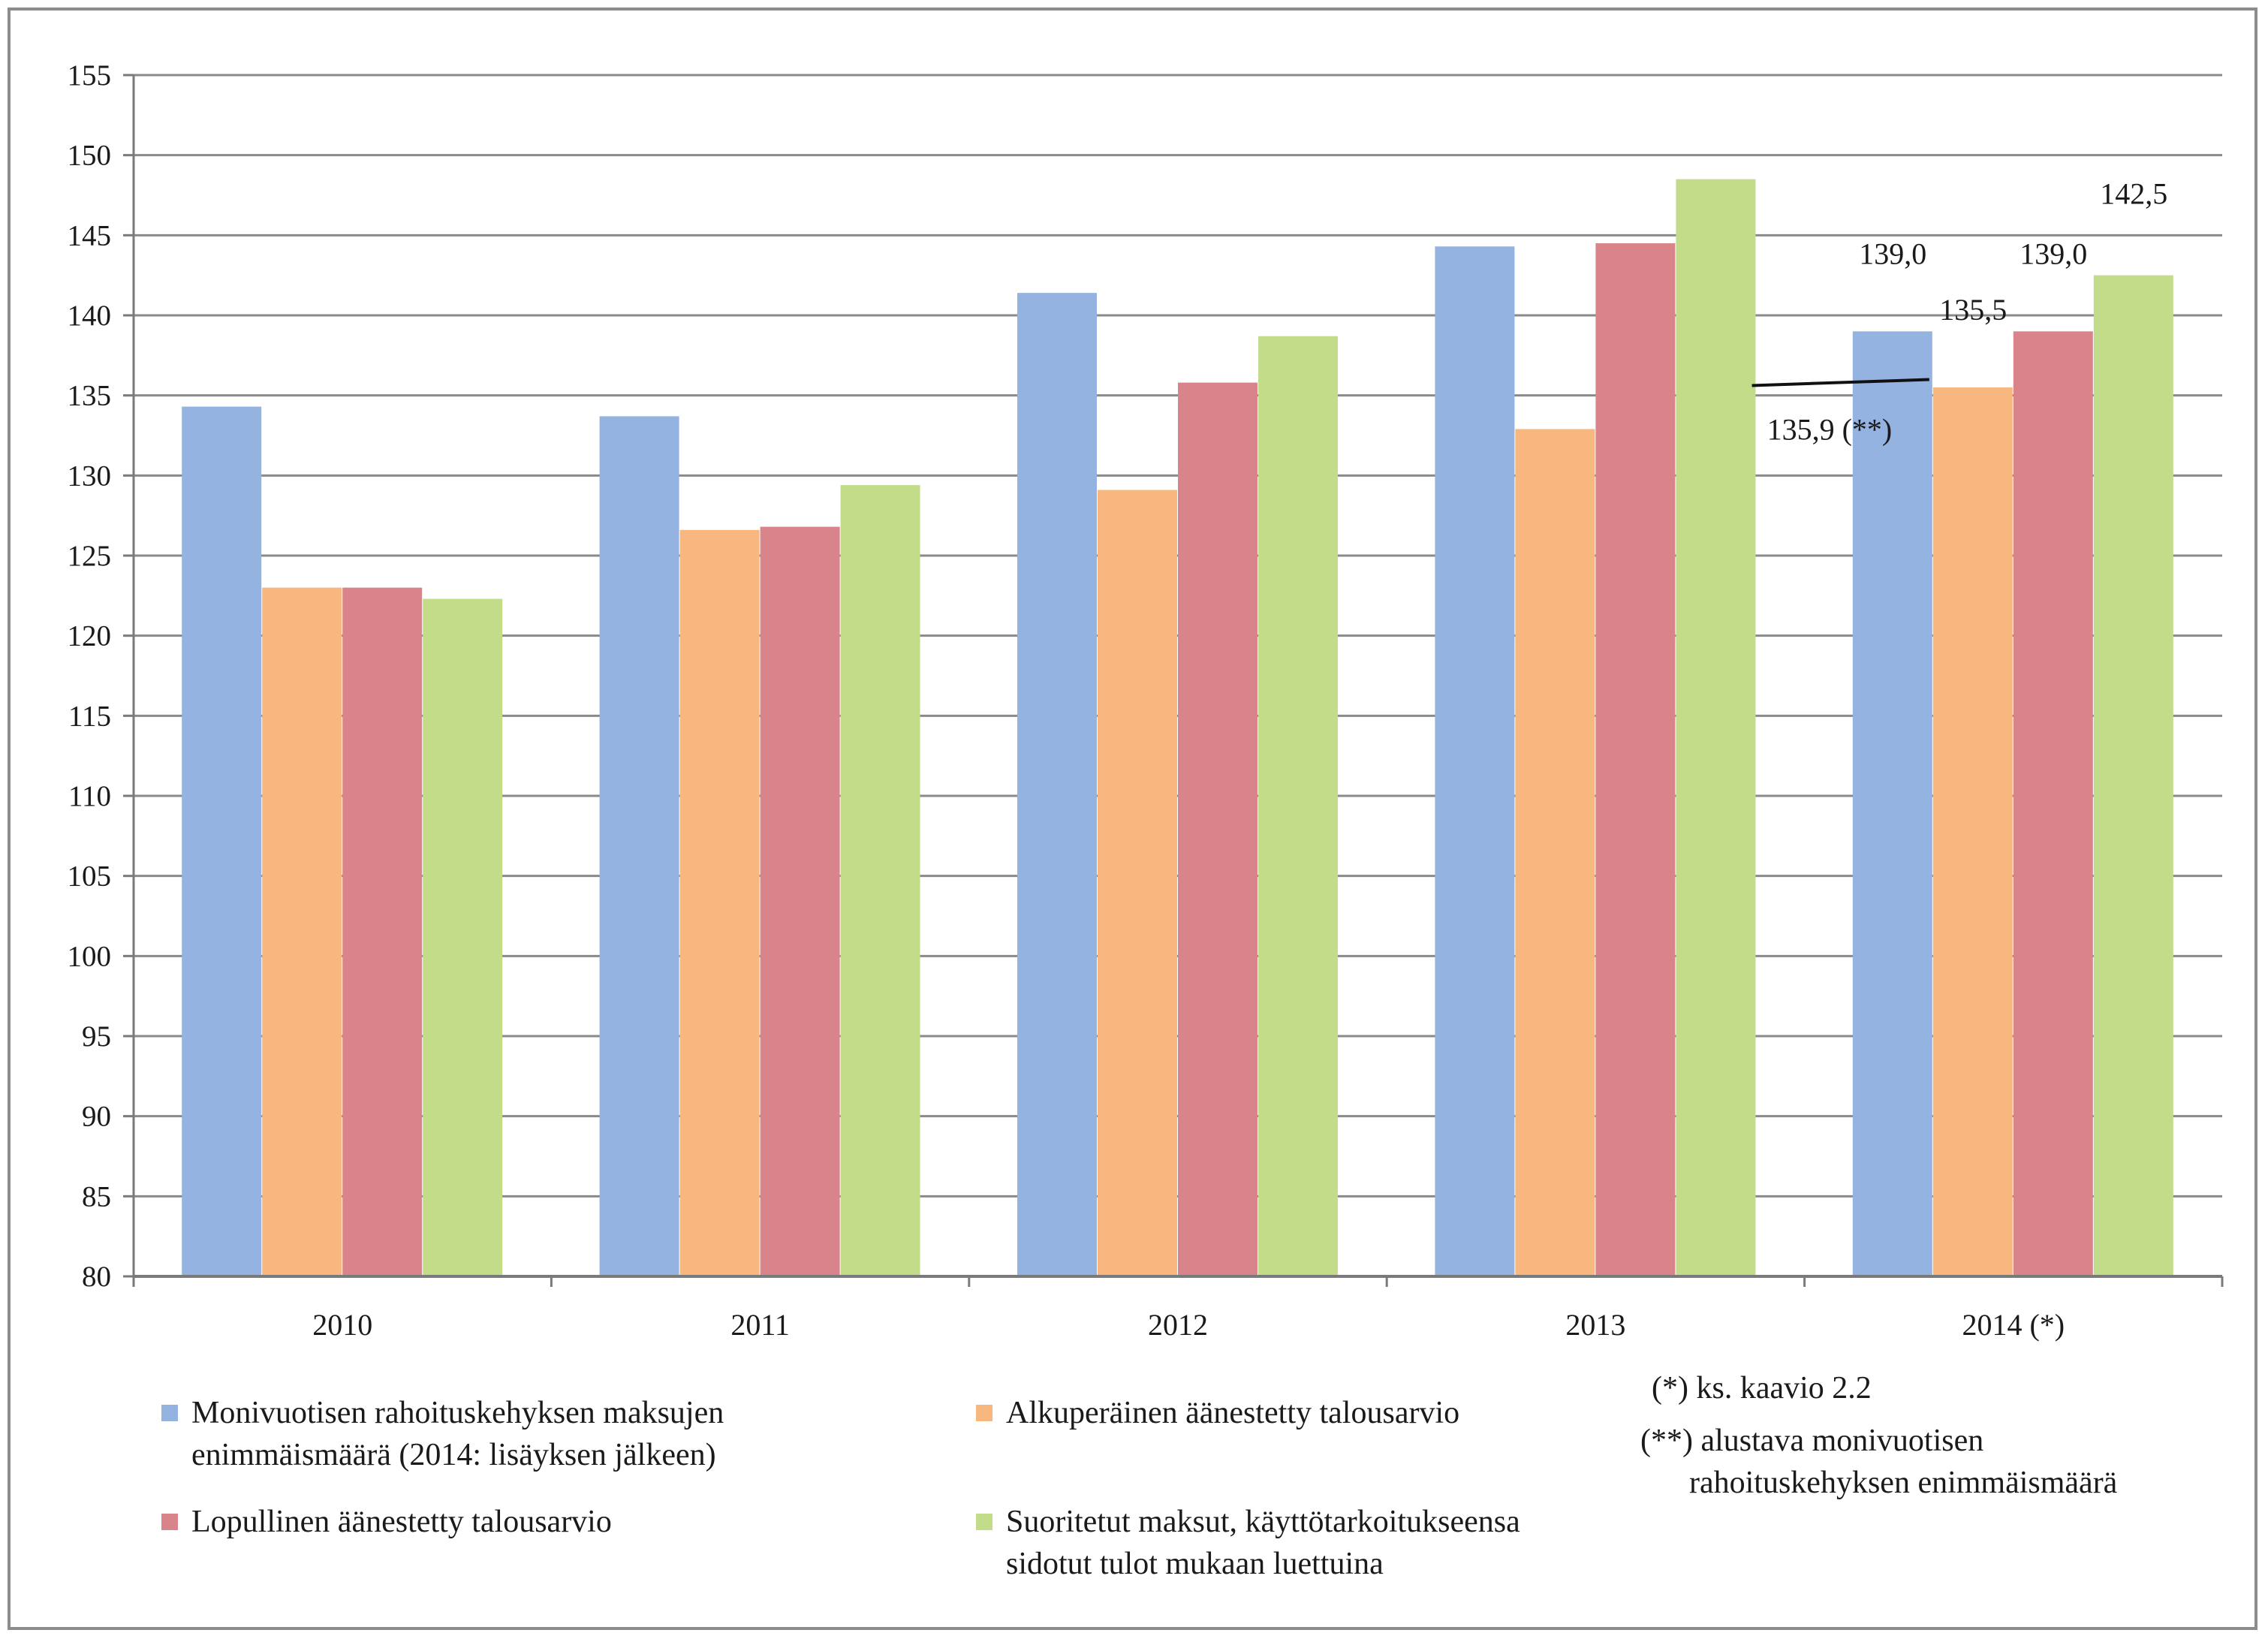 This screenshot has height=1639, width=2268. Describe the element at coordinates (1232, 1413) in the screenshot. I see `legend-label: Alkuperäinen äänestetty talousarvio` at that location.